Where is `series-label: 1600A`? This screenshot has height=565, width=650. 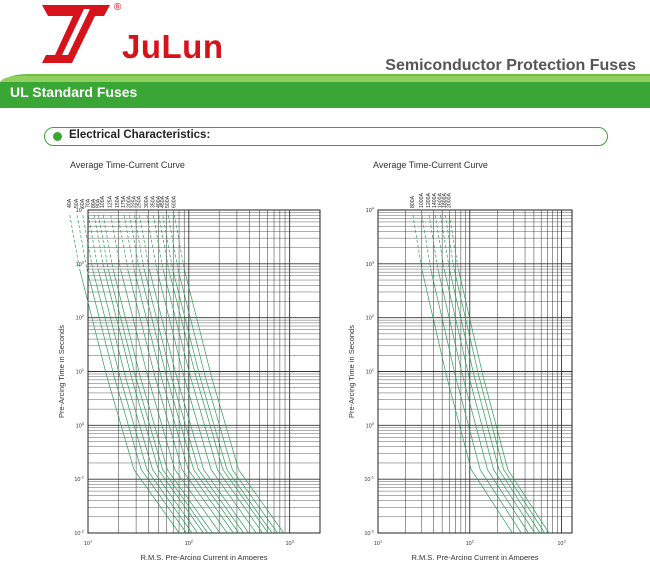 series-label: 1600A is located at coordinates (441, 200).